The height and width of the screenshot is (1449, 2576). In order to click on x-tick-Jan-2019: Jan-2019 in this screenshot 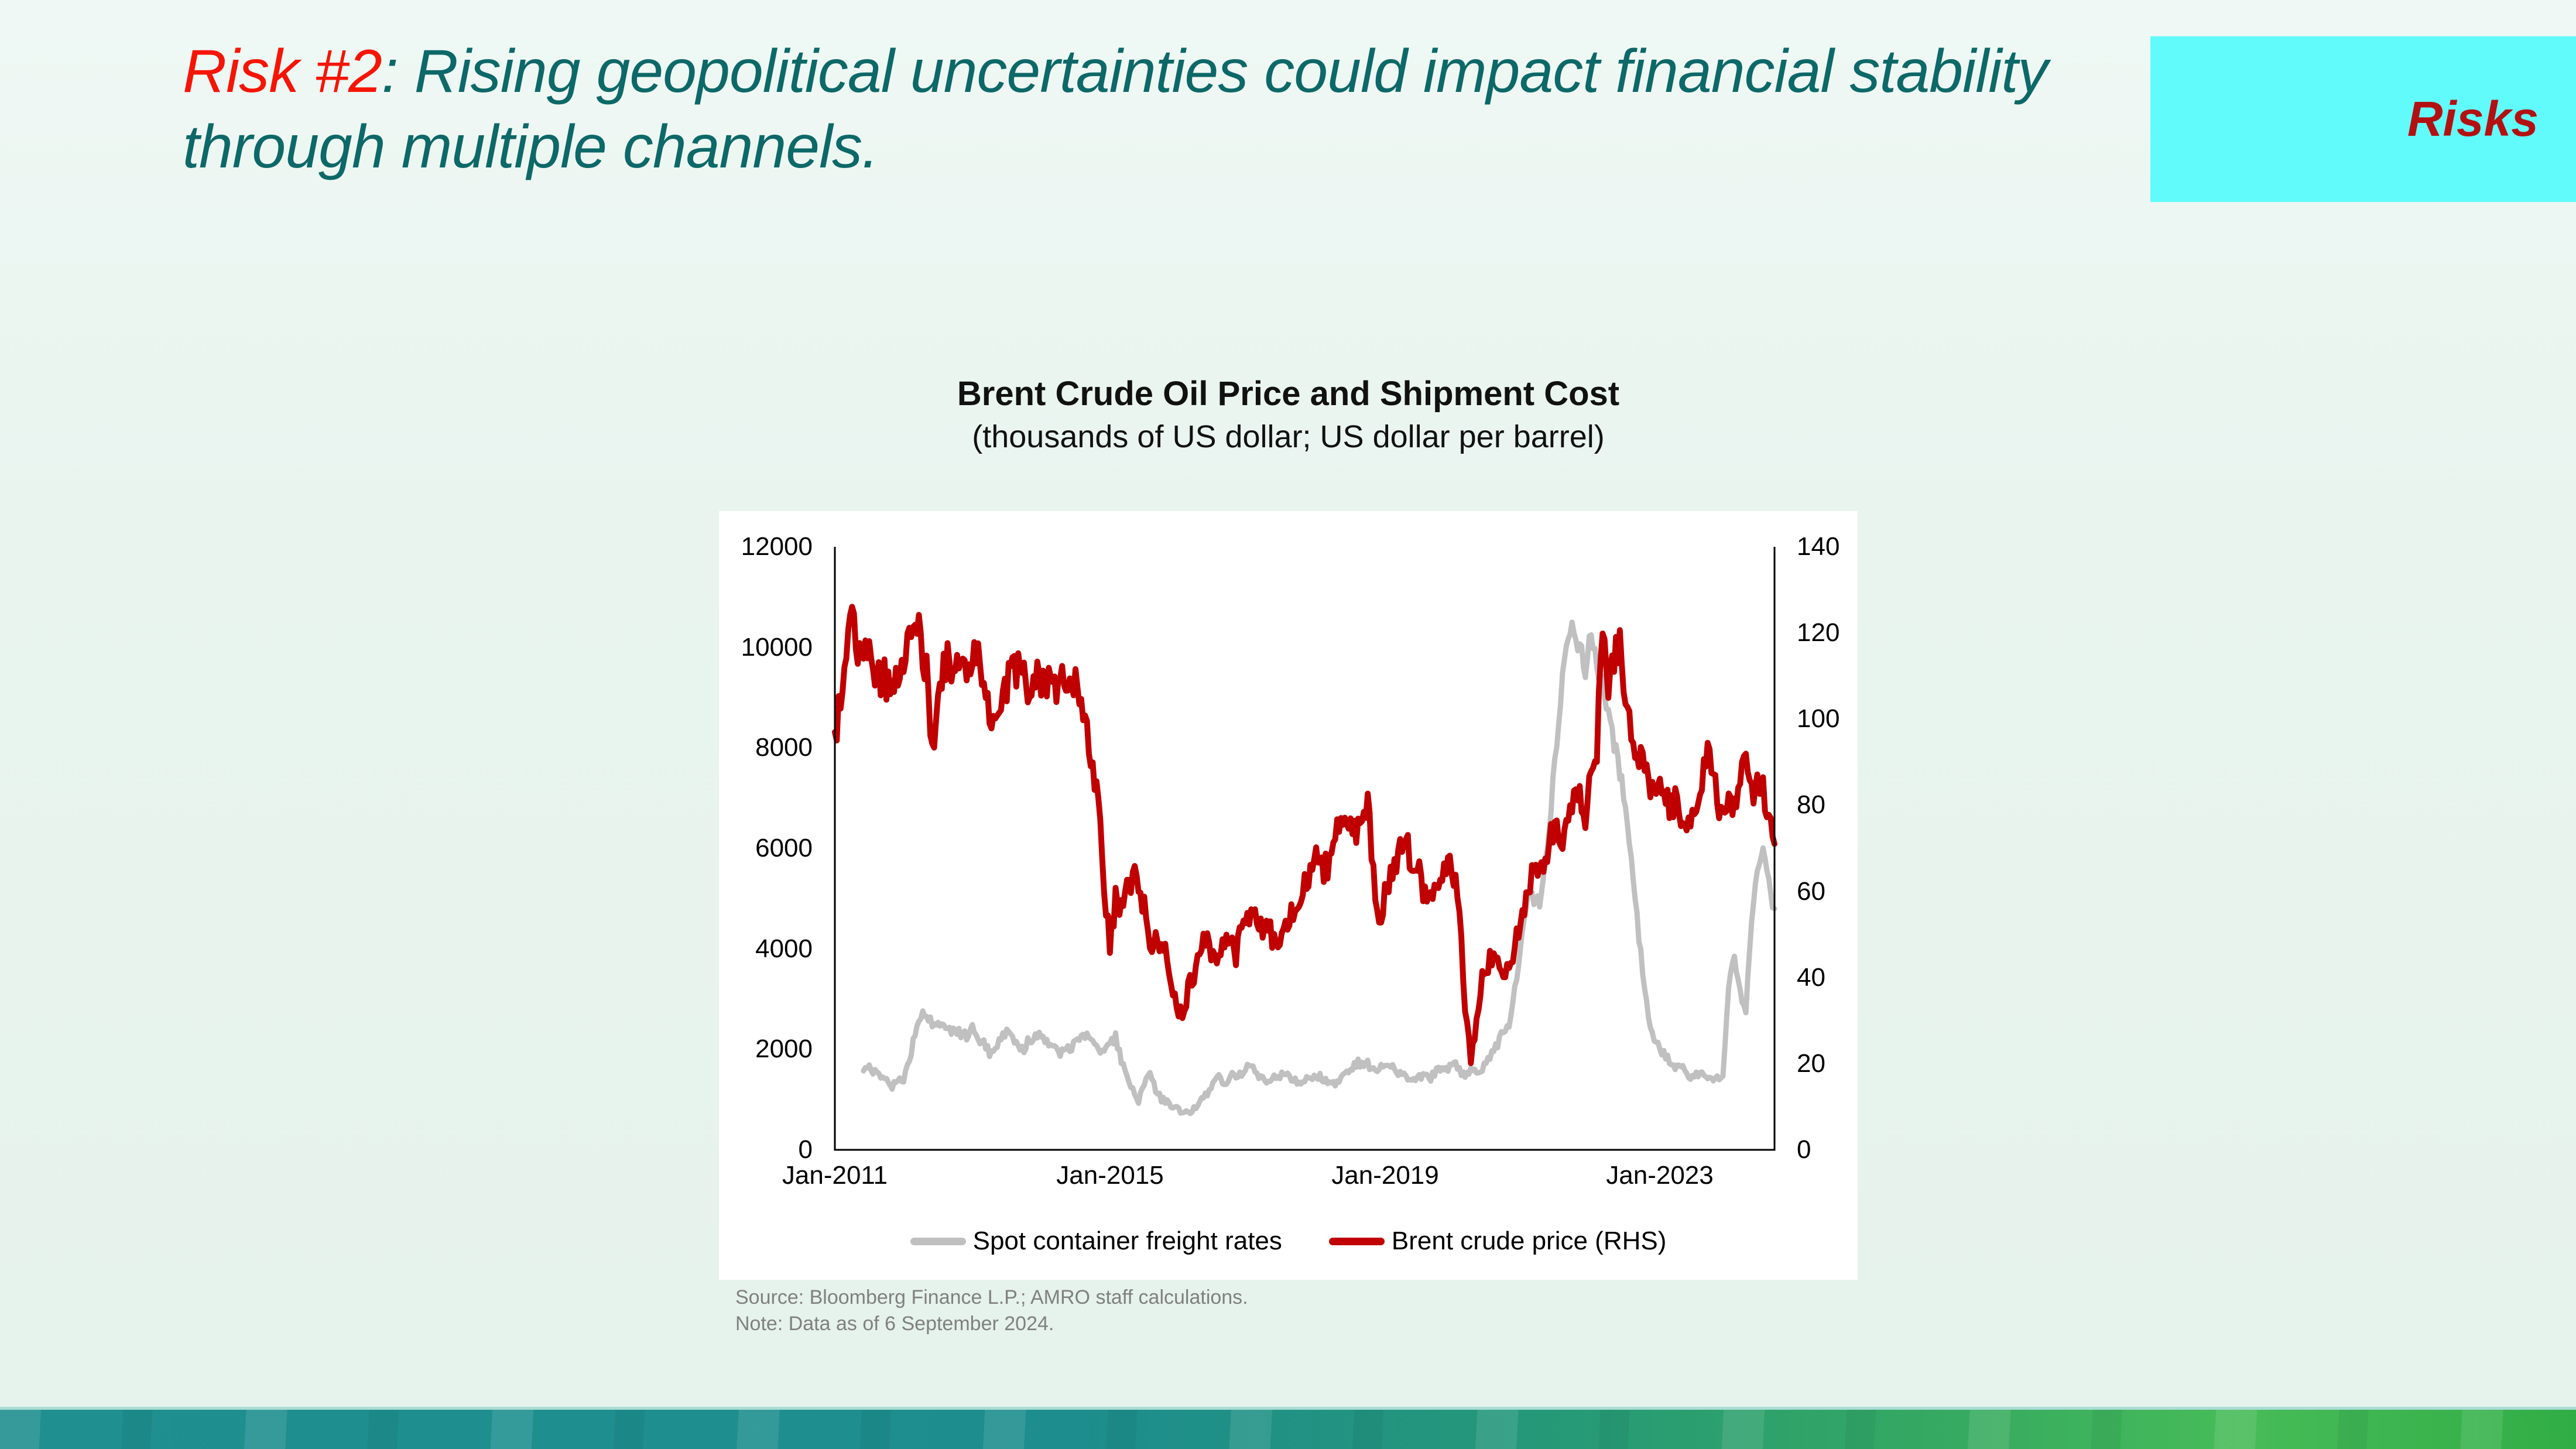, I will do `click(1385, 1175)`.